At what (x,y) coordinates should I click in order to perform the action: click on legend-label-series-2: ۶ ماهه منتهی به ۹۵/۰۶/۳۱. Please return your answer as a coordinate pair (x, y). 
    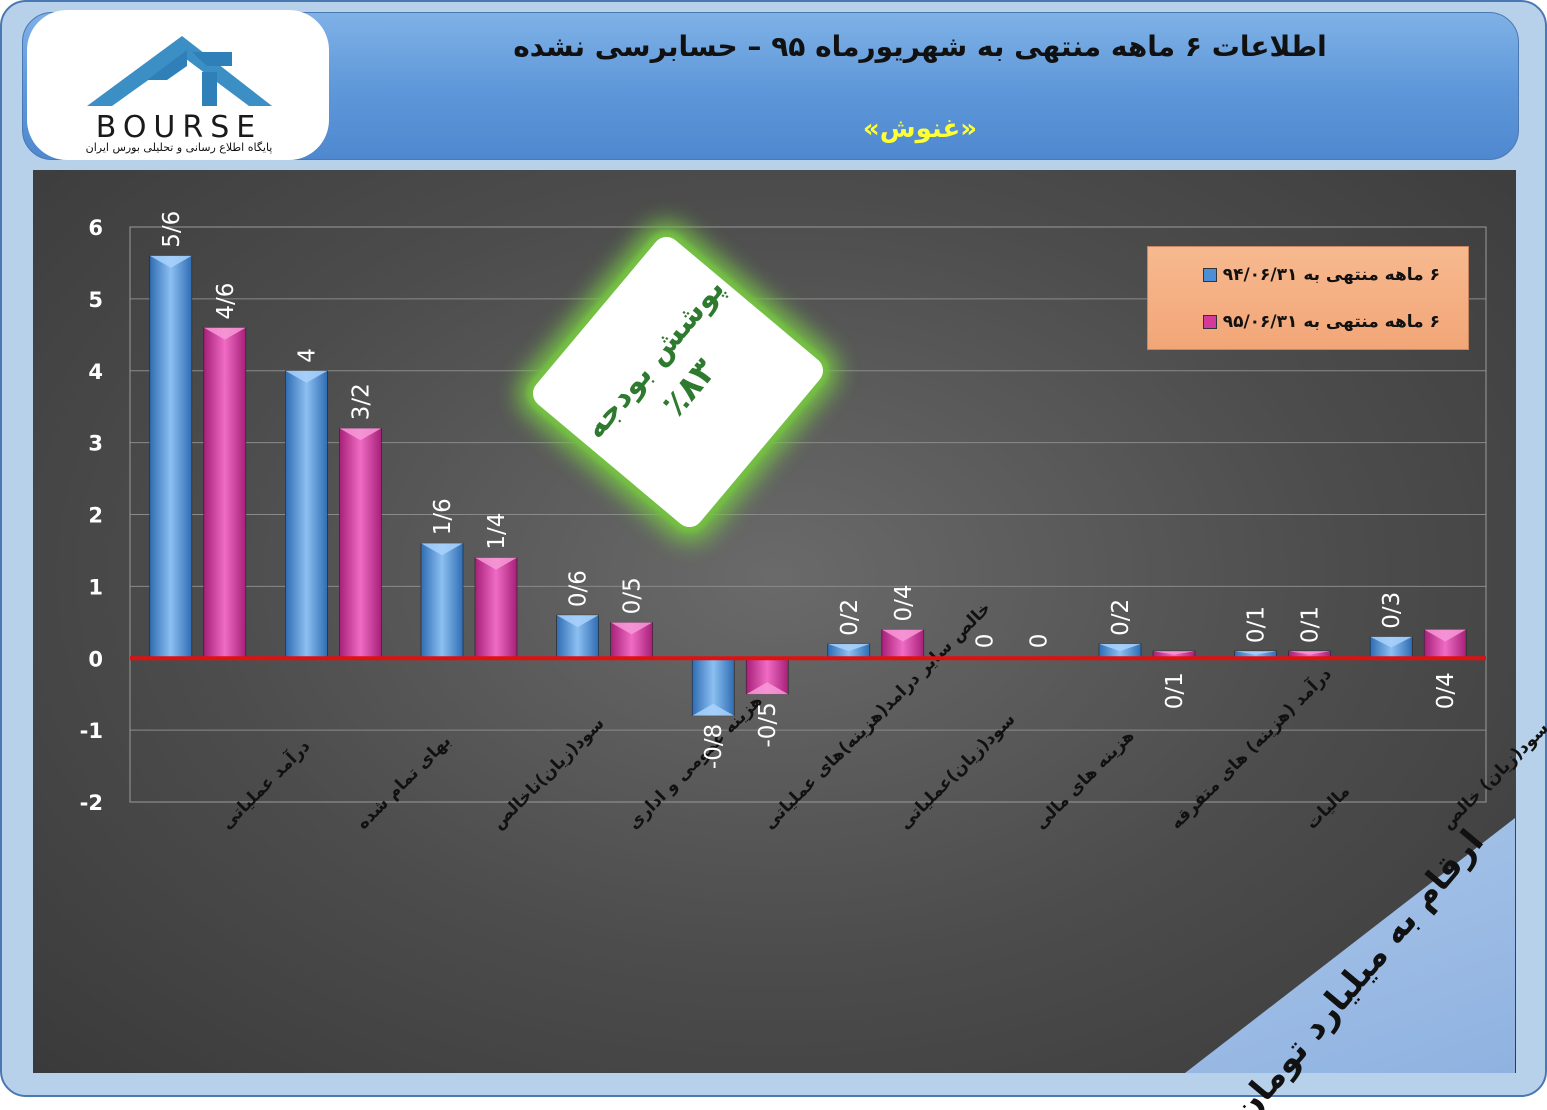
    Looking at the image, I should click on (1331, 322).